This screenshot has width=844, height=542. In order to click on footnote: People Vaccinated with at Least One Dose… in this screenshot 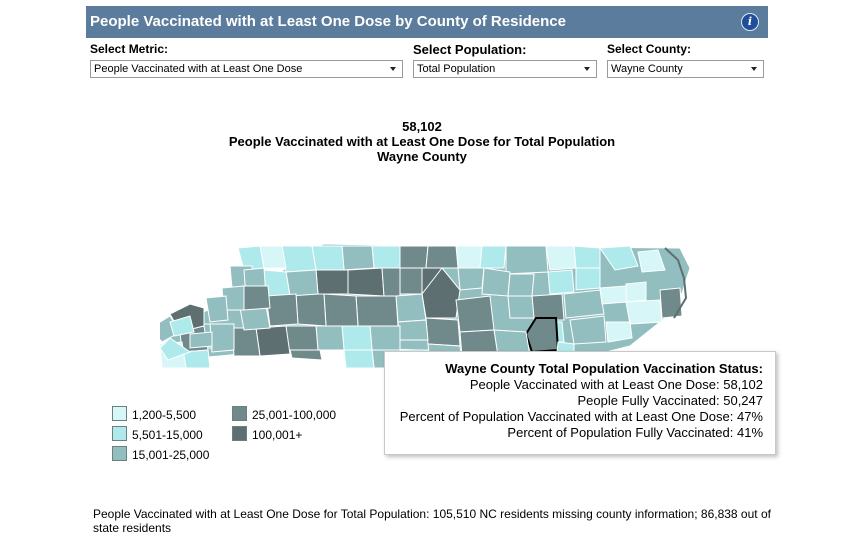, I will do `click(432, 521)`.